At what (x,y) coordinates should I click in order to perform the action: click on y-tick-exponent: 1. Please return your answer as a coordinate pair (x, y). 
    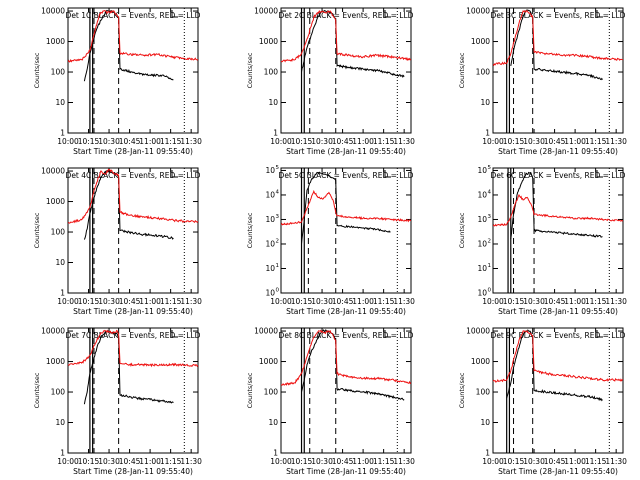
    Looking at the image, I should click on (490, 266).